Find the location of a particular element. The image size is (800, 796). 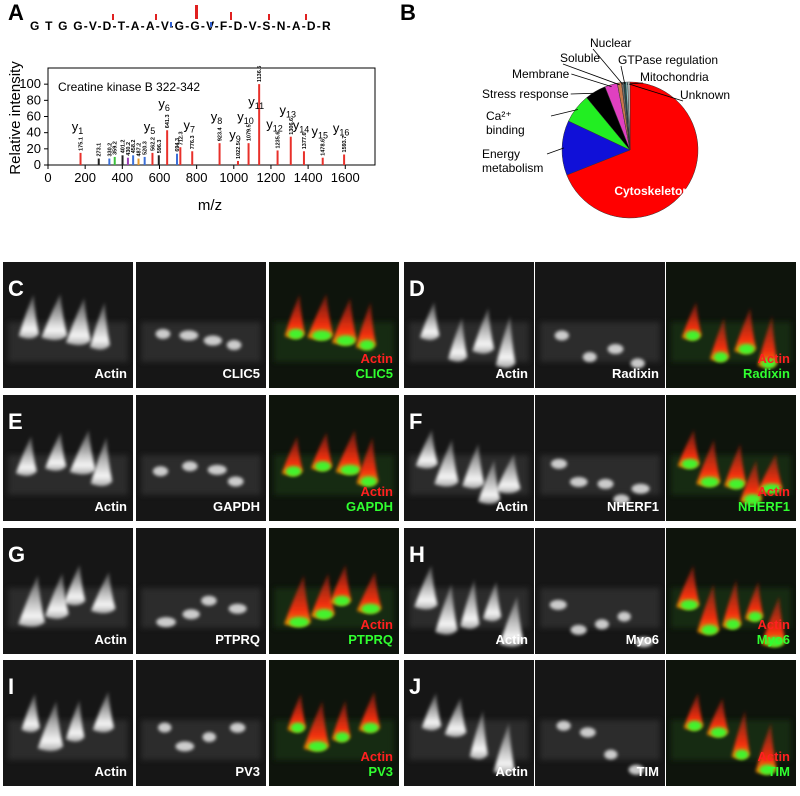

merge-protein-label: GAPDH is located at coordinates (369, 506).